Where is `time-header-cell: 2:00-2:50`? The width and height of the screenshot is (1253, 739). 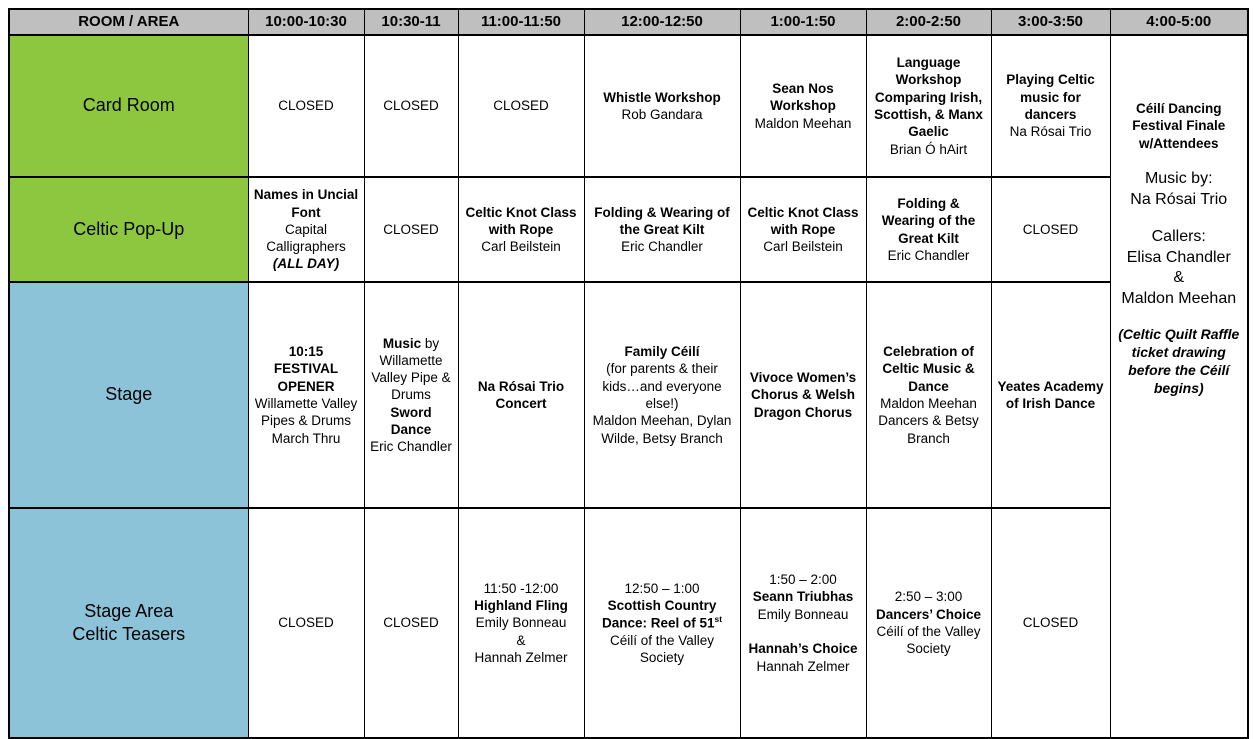 time-header-cell: 2:00-2:50 is located at coordinates (928, 22).